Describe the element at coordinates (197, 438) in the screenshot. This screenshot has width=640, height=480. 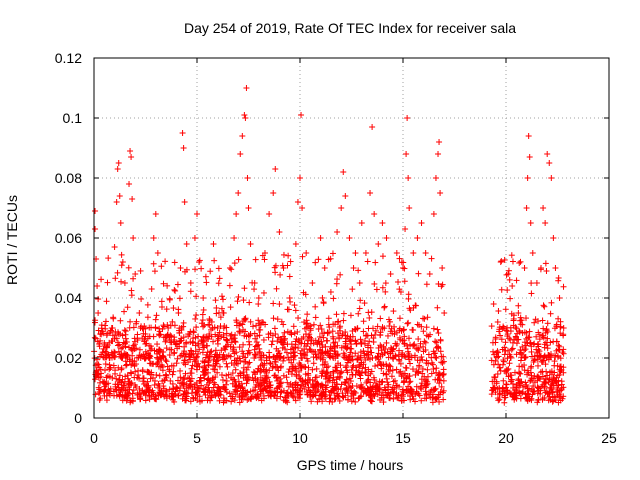
I see `x-tick-label: 5` at that location.